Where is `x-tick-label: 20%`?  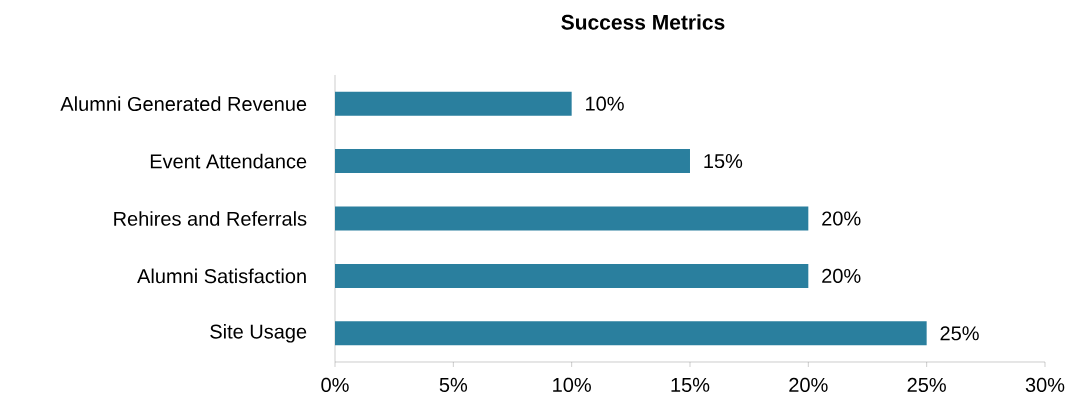 x-tick-label: 20% is located at coordinates (808, 384).